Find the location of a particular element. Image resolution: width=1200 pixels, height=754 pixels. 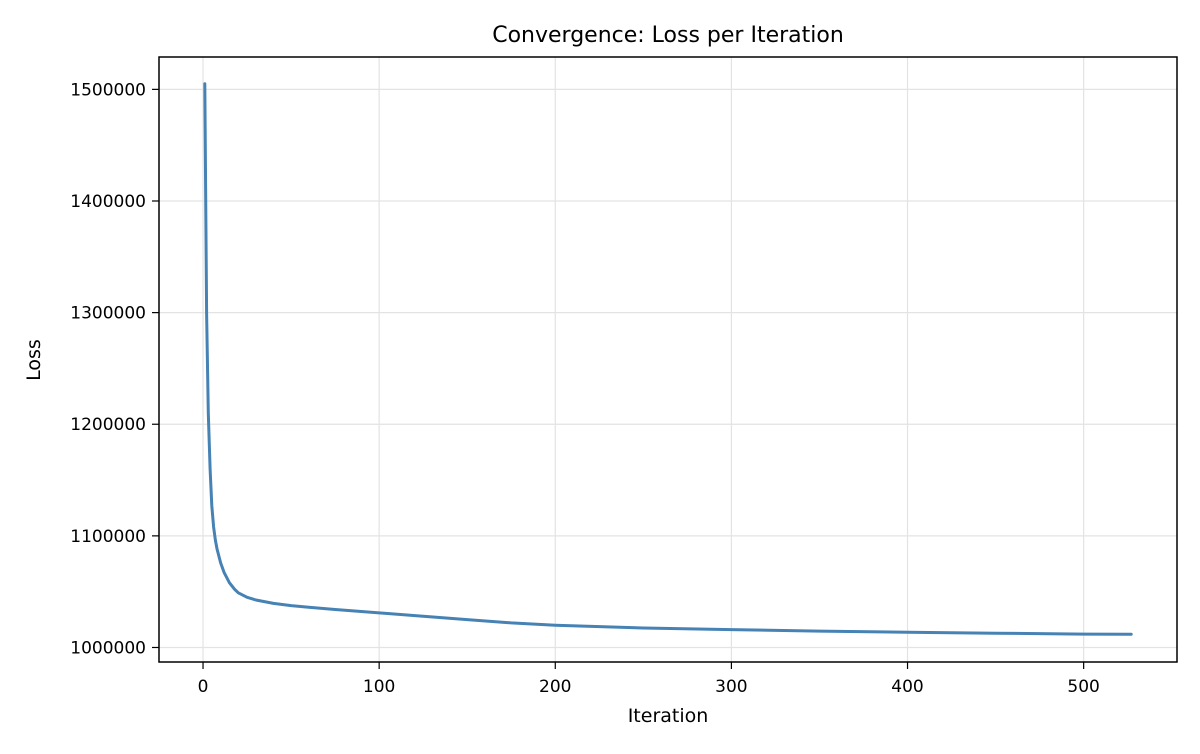

x-tick-label: 500 is located at coordinates (1083, 687).